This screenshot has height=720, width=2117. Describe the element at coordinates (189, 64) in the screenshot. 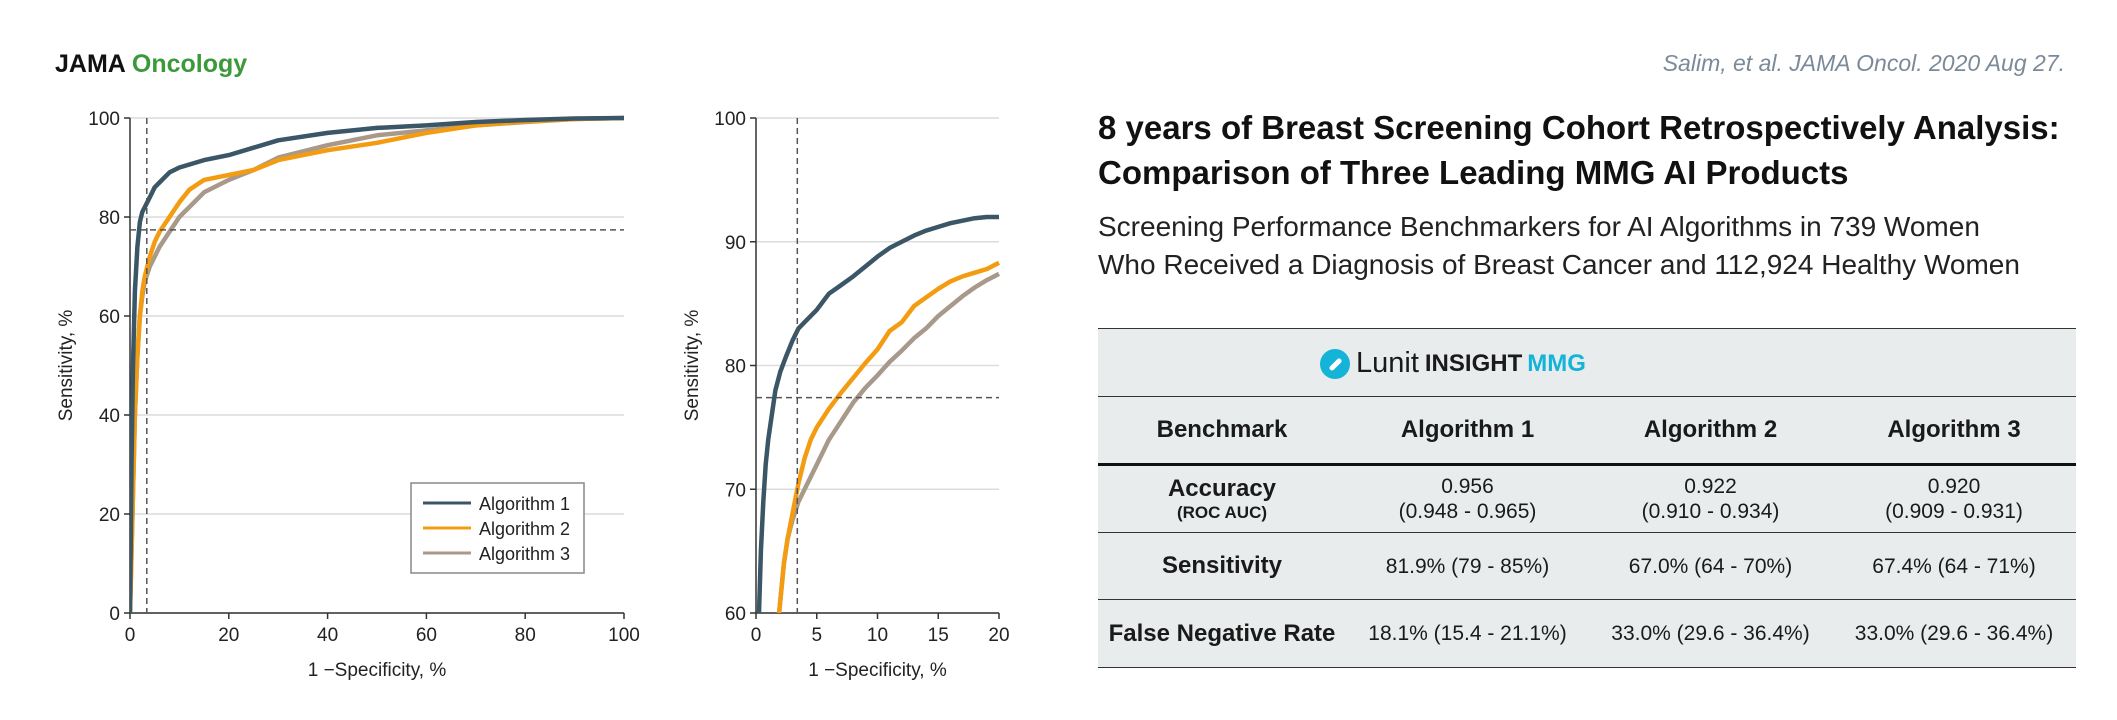

I see `journal-name-accent: Oncology` at that location.